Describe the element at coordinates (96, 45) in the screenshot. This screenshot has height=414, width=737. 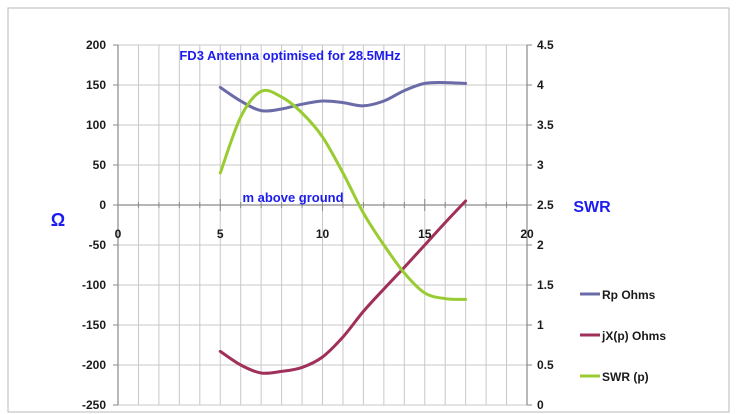
I see `y-tick-label: 200` at that location.